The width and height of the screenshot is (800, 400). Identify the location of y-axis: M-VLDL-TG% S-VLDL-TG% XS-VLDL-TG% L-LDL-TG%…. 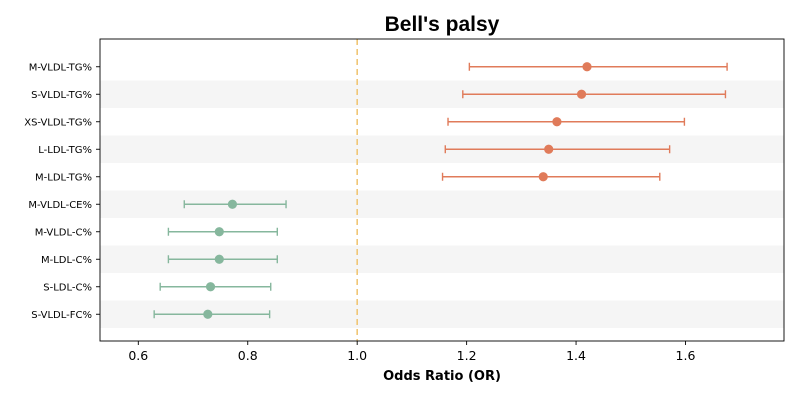
(62, 191).